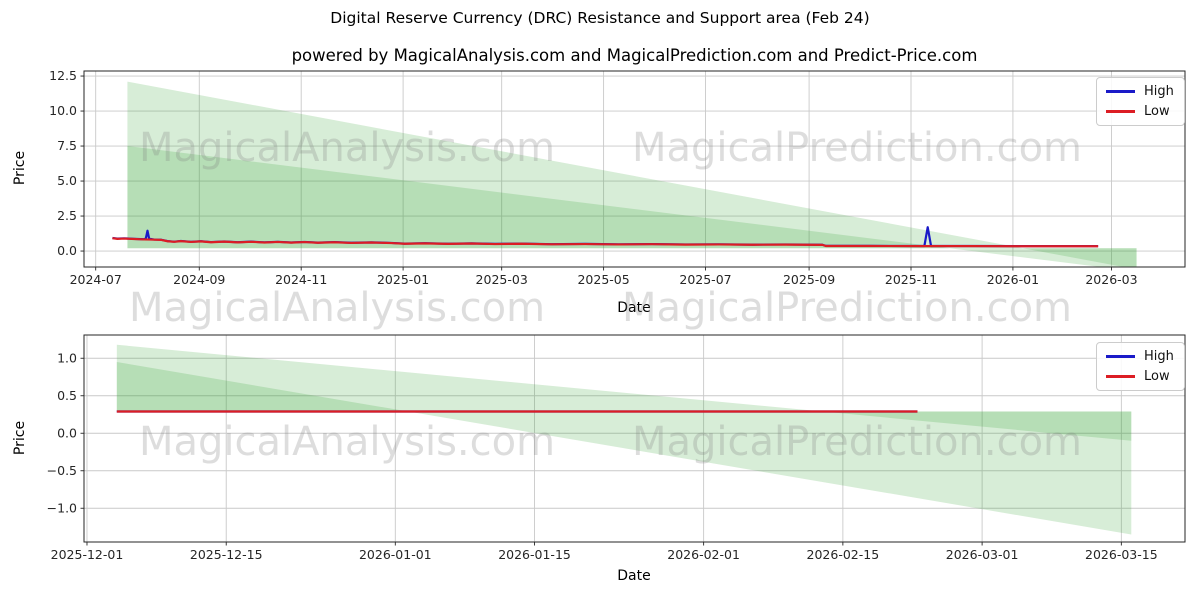  What do you see at coordinates (605, 242) in the screenshot?
I see `low-line` at bounding box center [605, 242].